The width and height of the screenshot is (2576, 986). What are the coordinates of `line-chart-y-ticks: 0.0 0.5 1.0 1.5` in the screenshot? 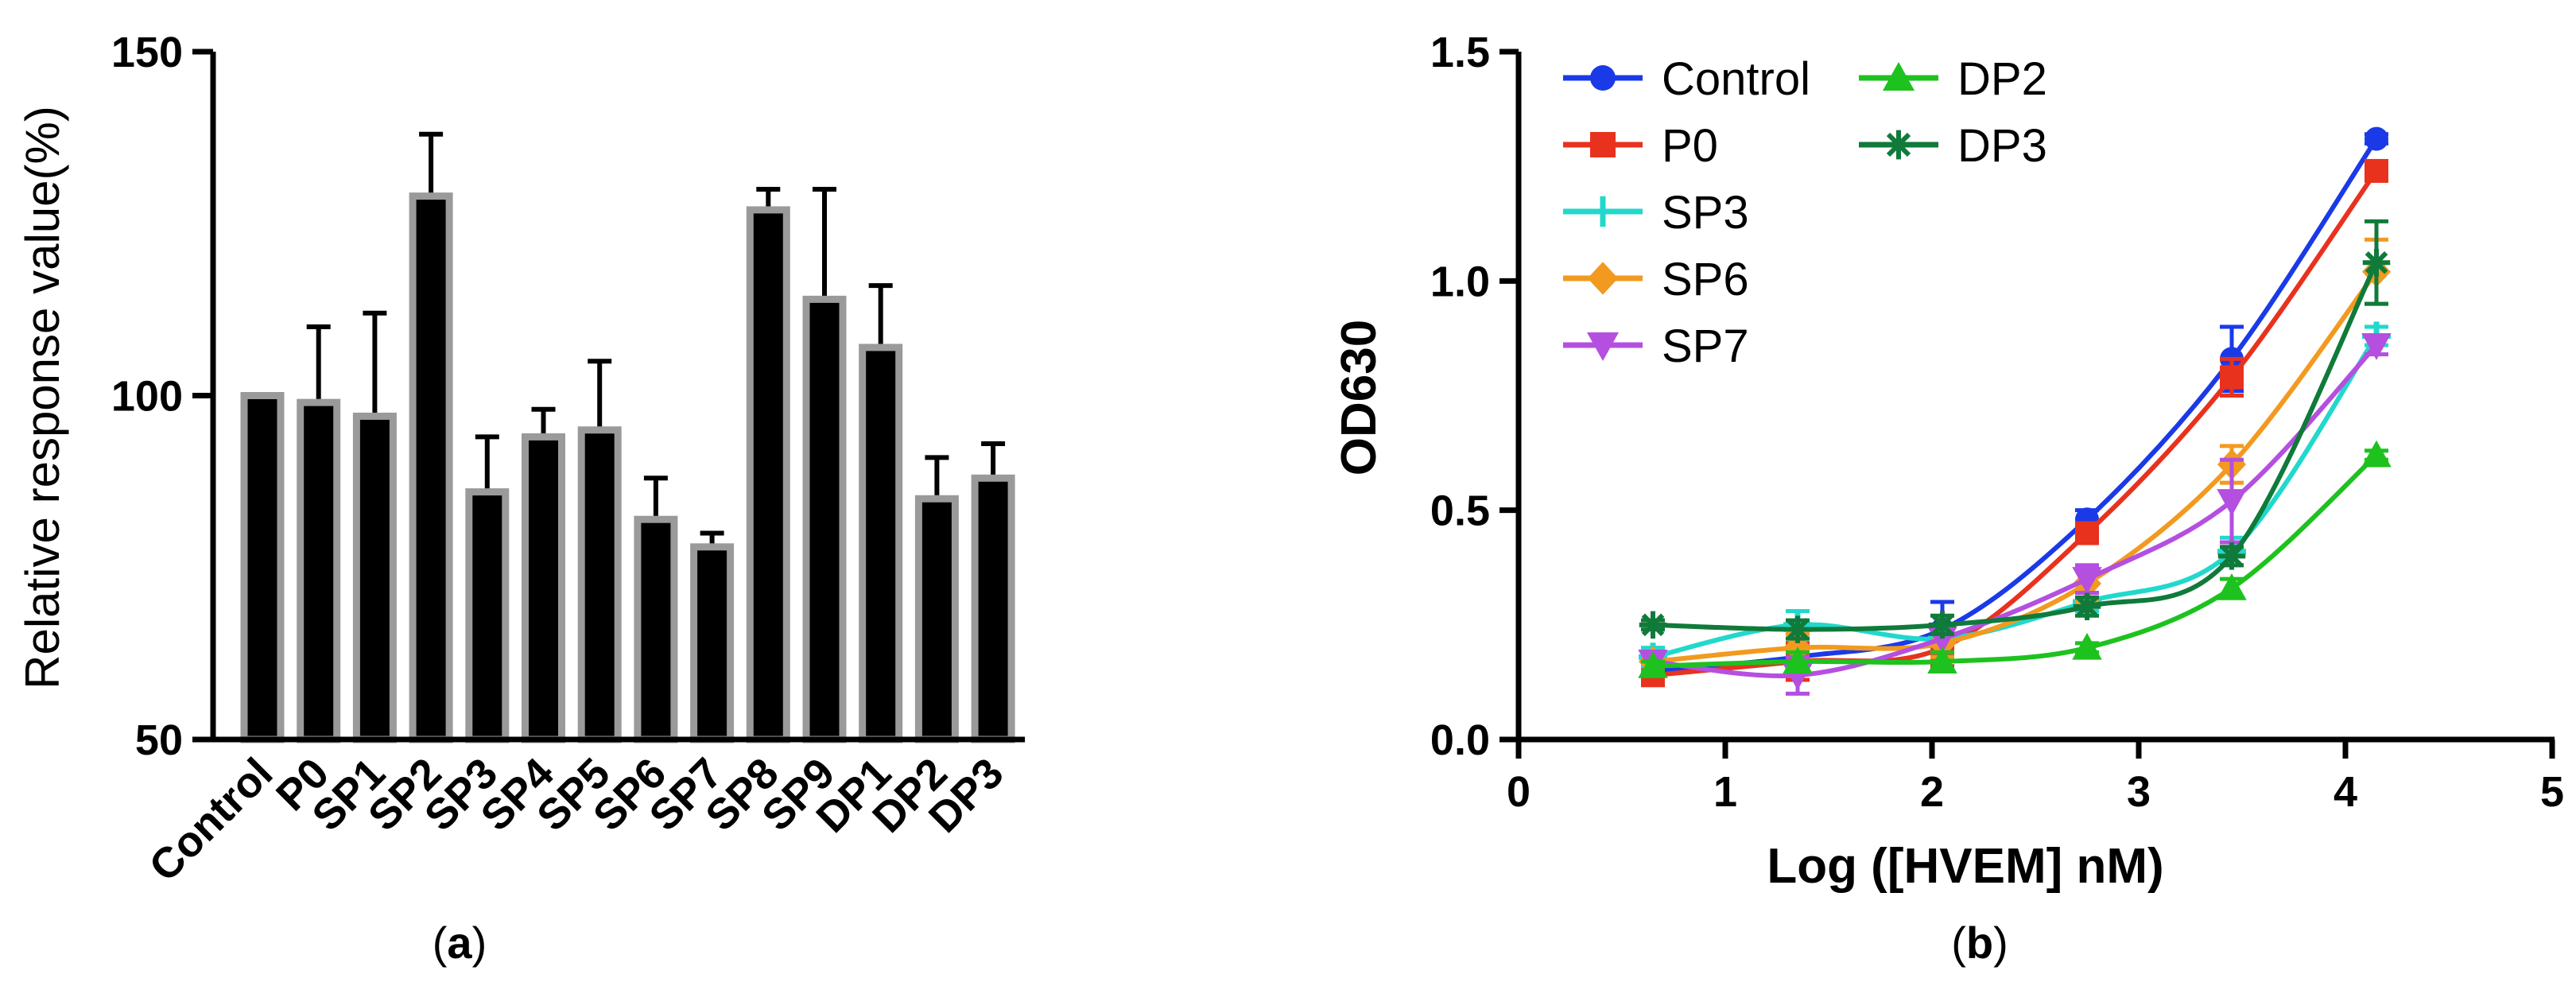 It's located at (1475, 396).